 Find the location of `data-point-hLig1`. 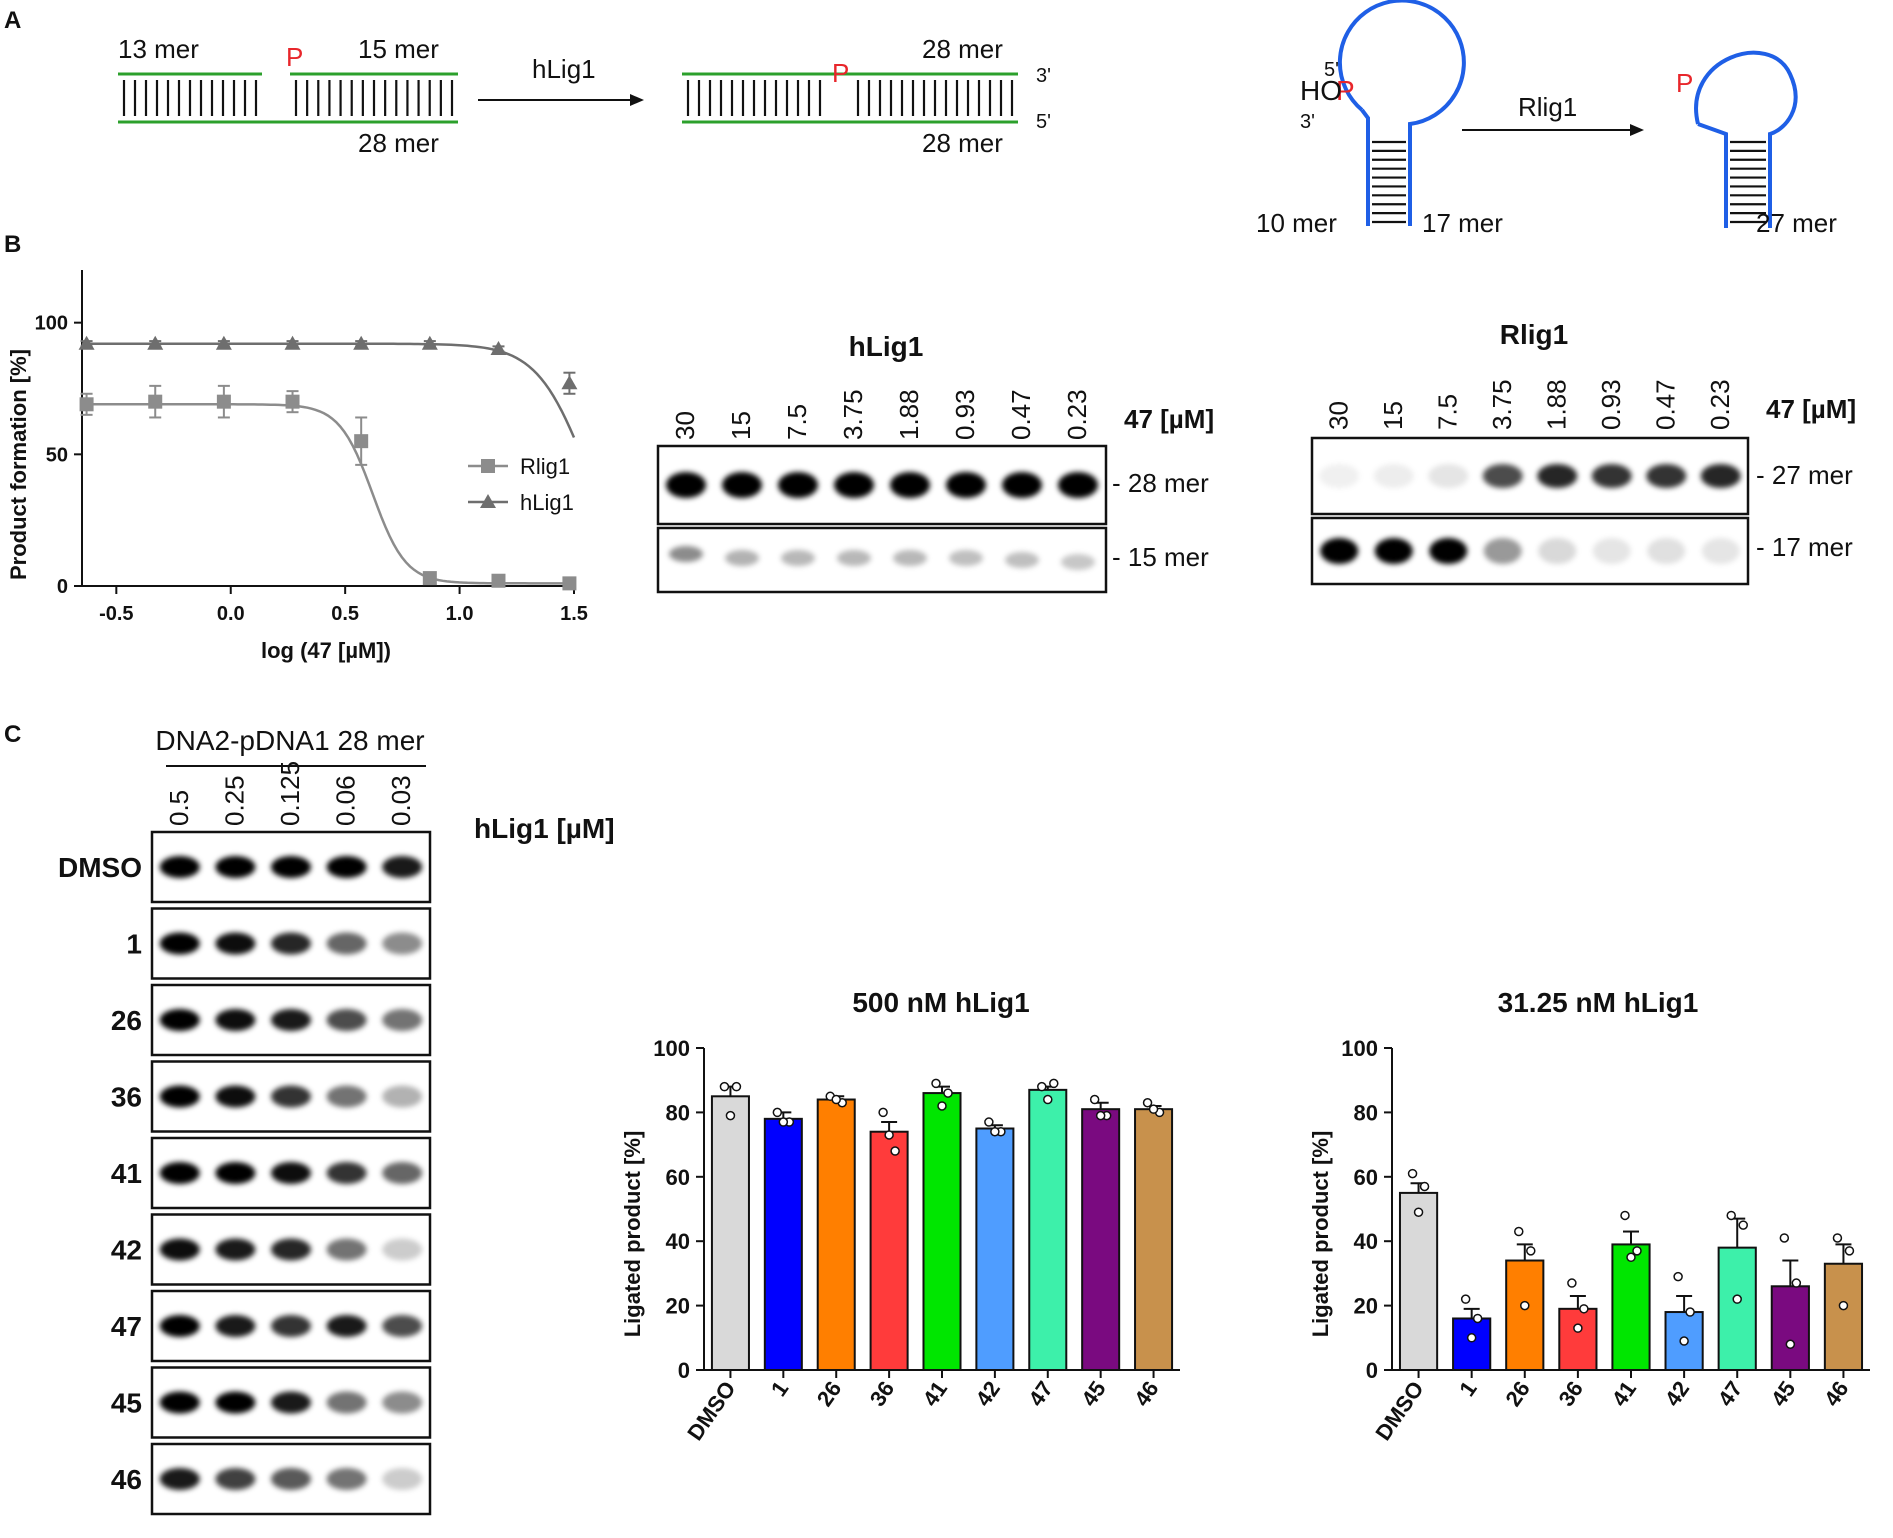

data-point-hLig1 is located at coordinates (498, 348).